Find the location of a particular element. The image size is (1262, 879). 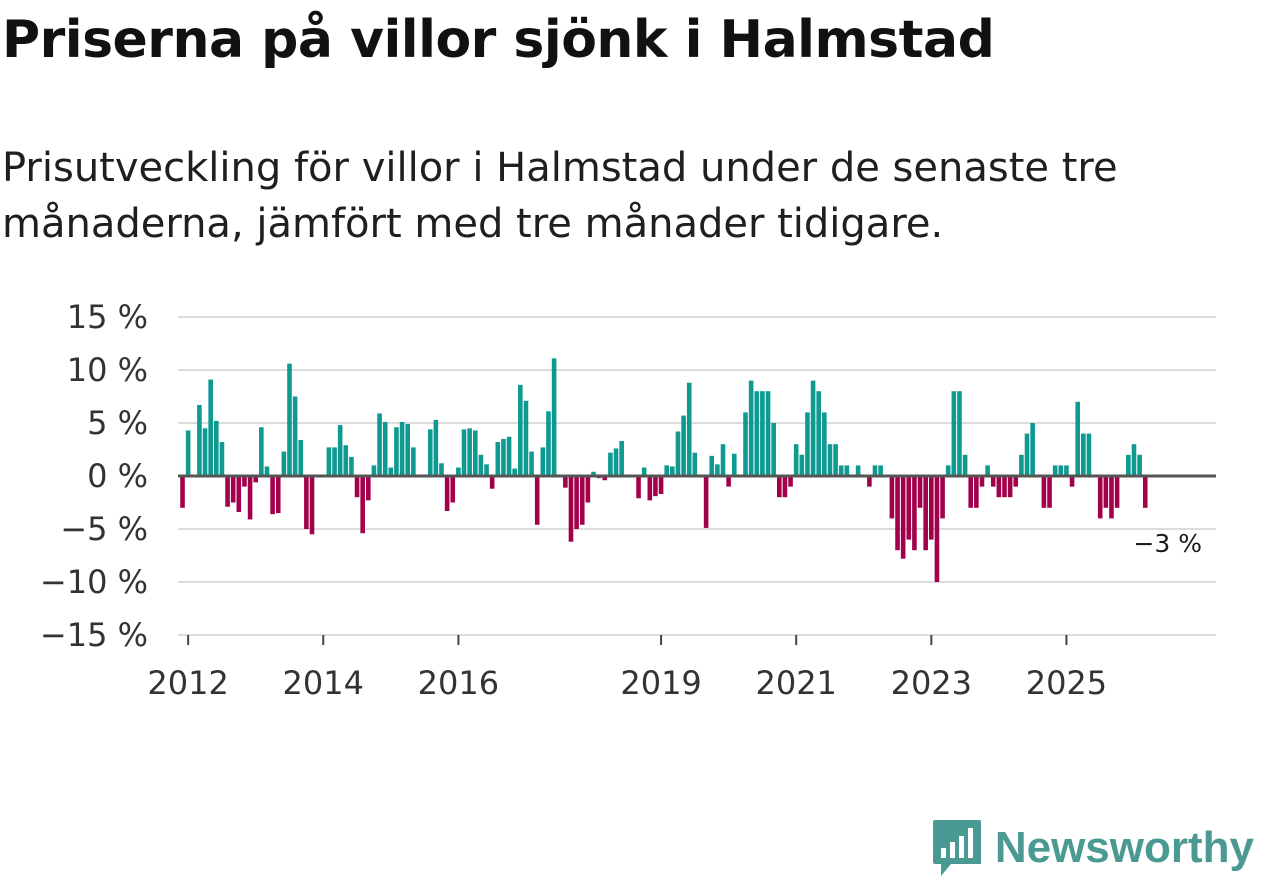

y-tick-label: 0 % is located at coordinates (117, 476).